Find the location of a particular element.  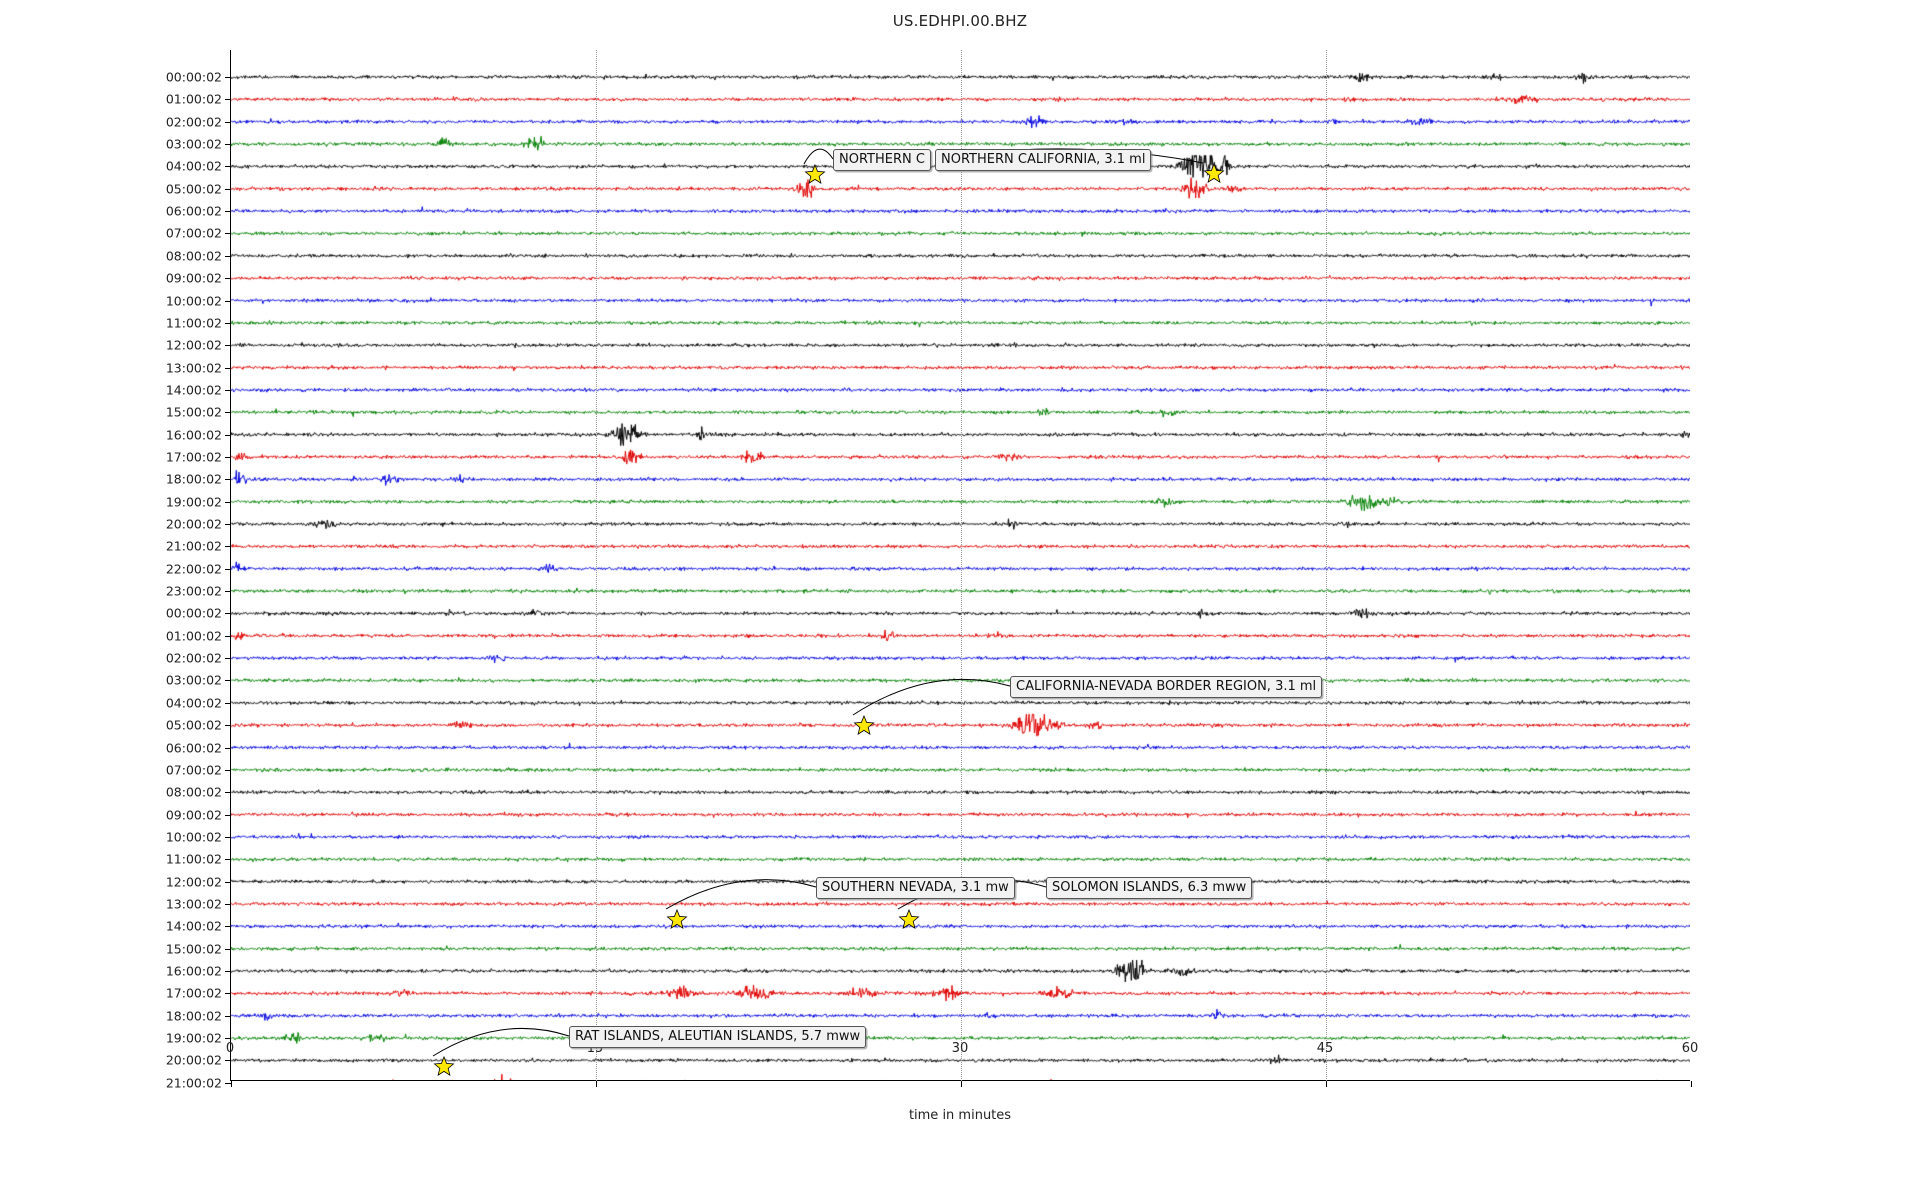

y-tick-label: 02:00:02 is located at coordinates (193, 658).